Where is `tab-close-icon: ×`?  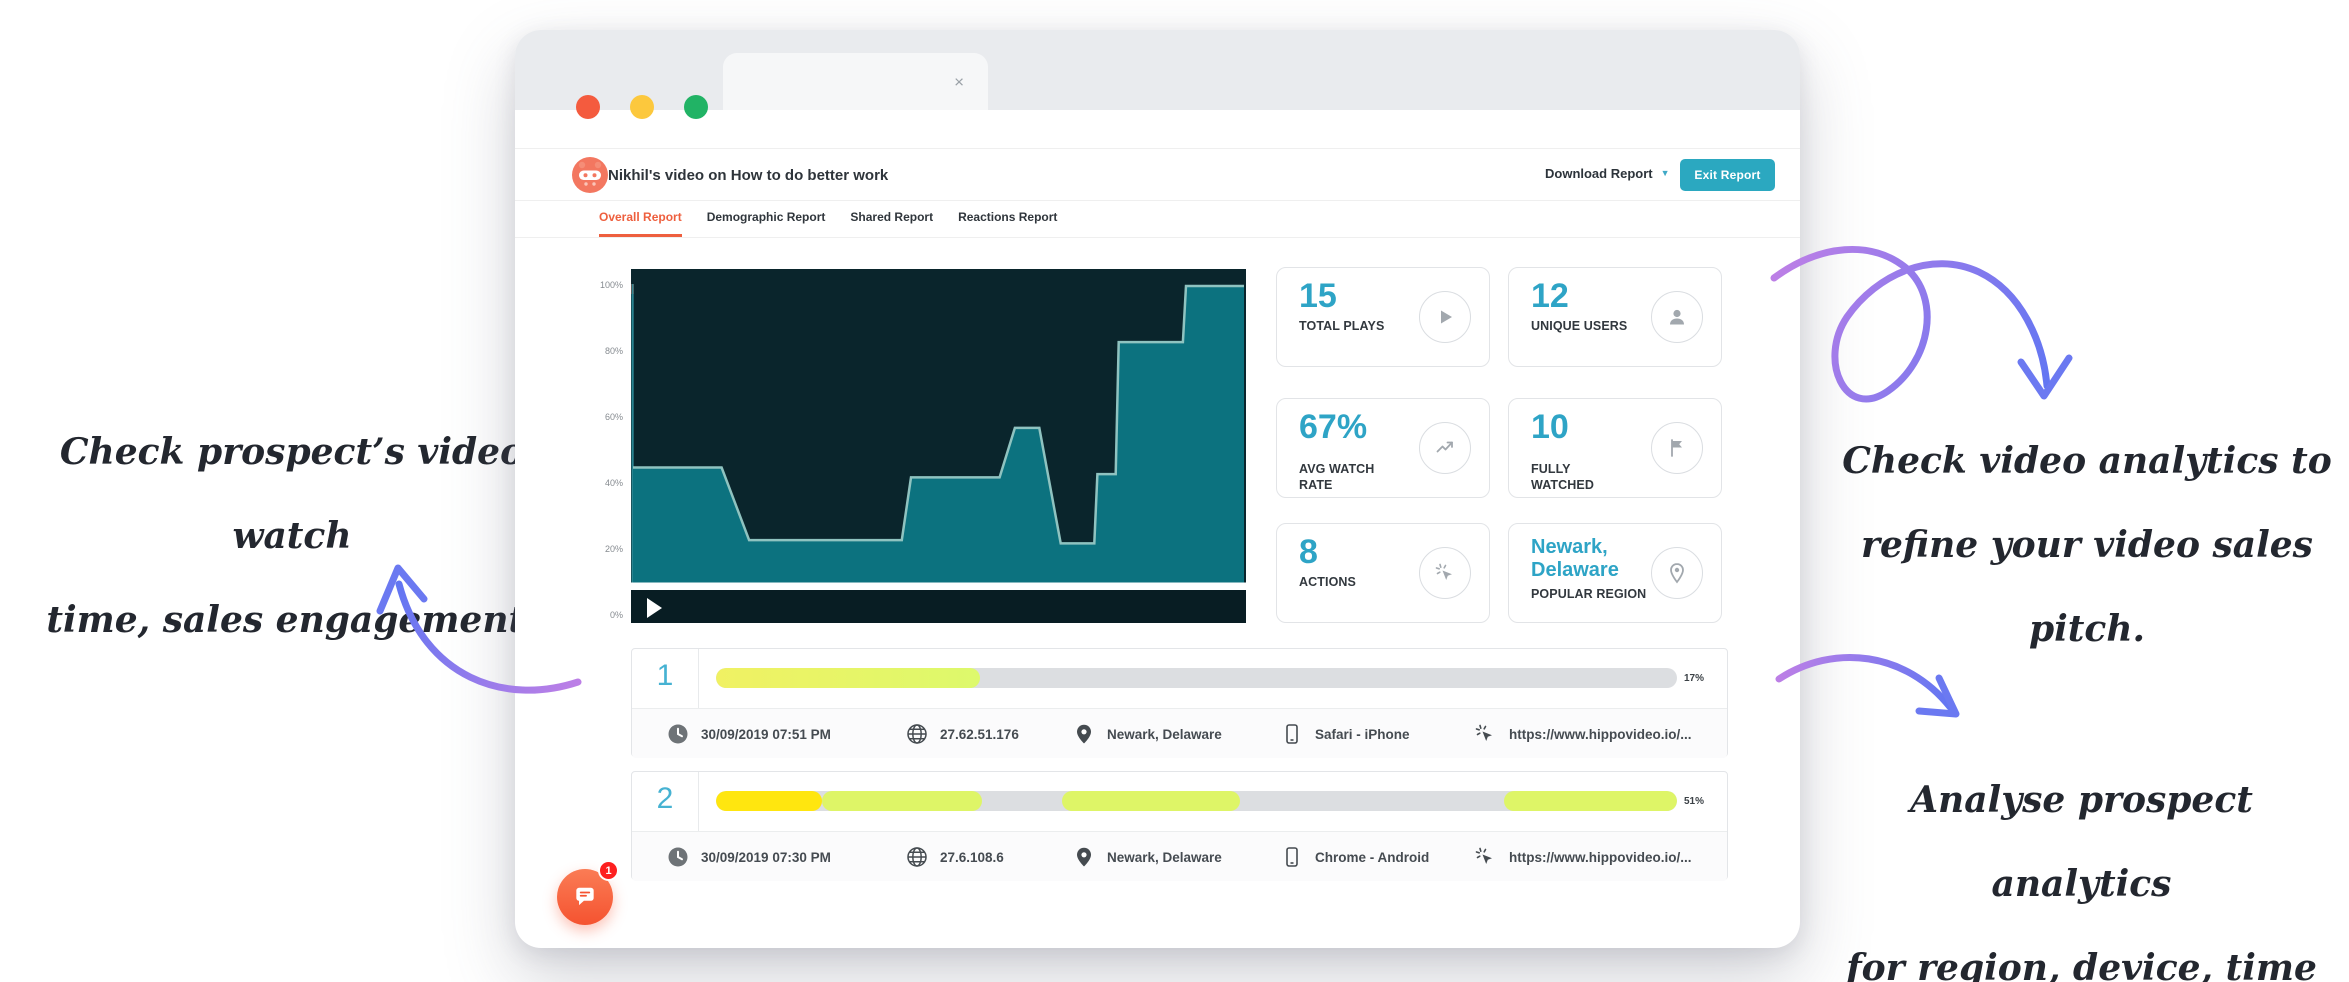 tab-close-icon: × is located at coordinates (959, 81).